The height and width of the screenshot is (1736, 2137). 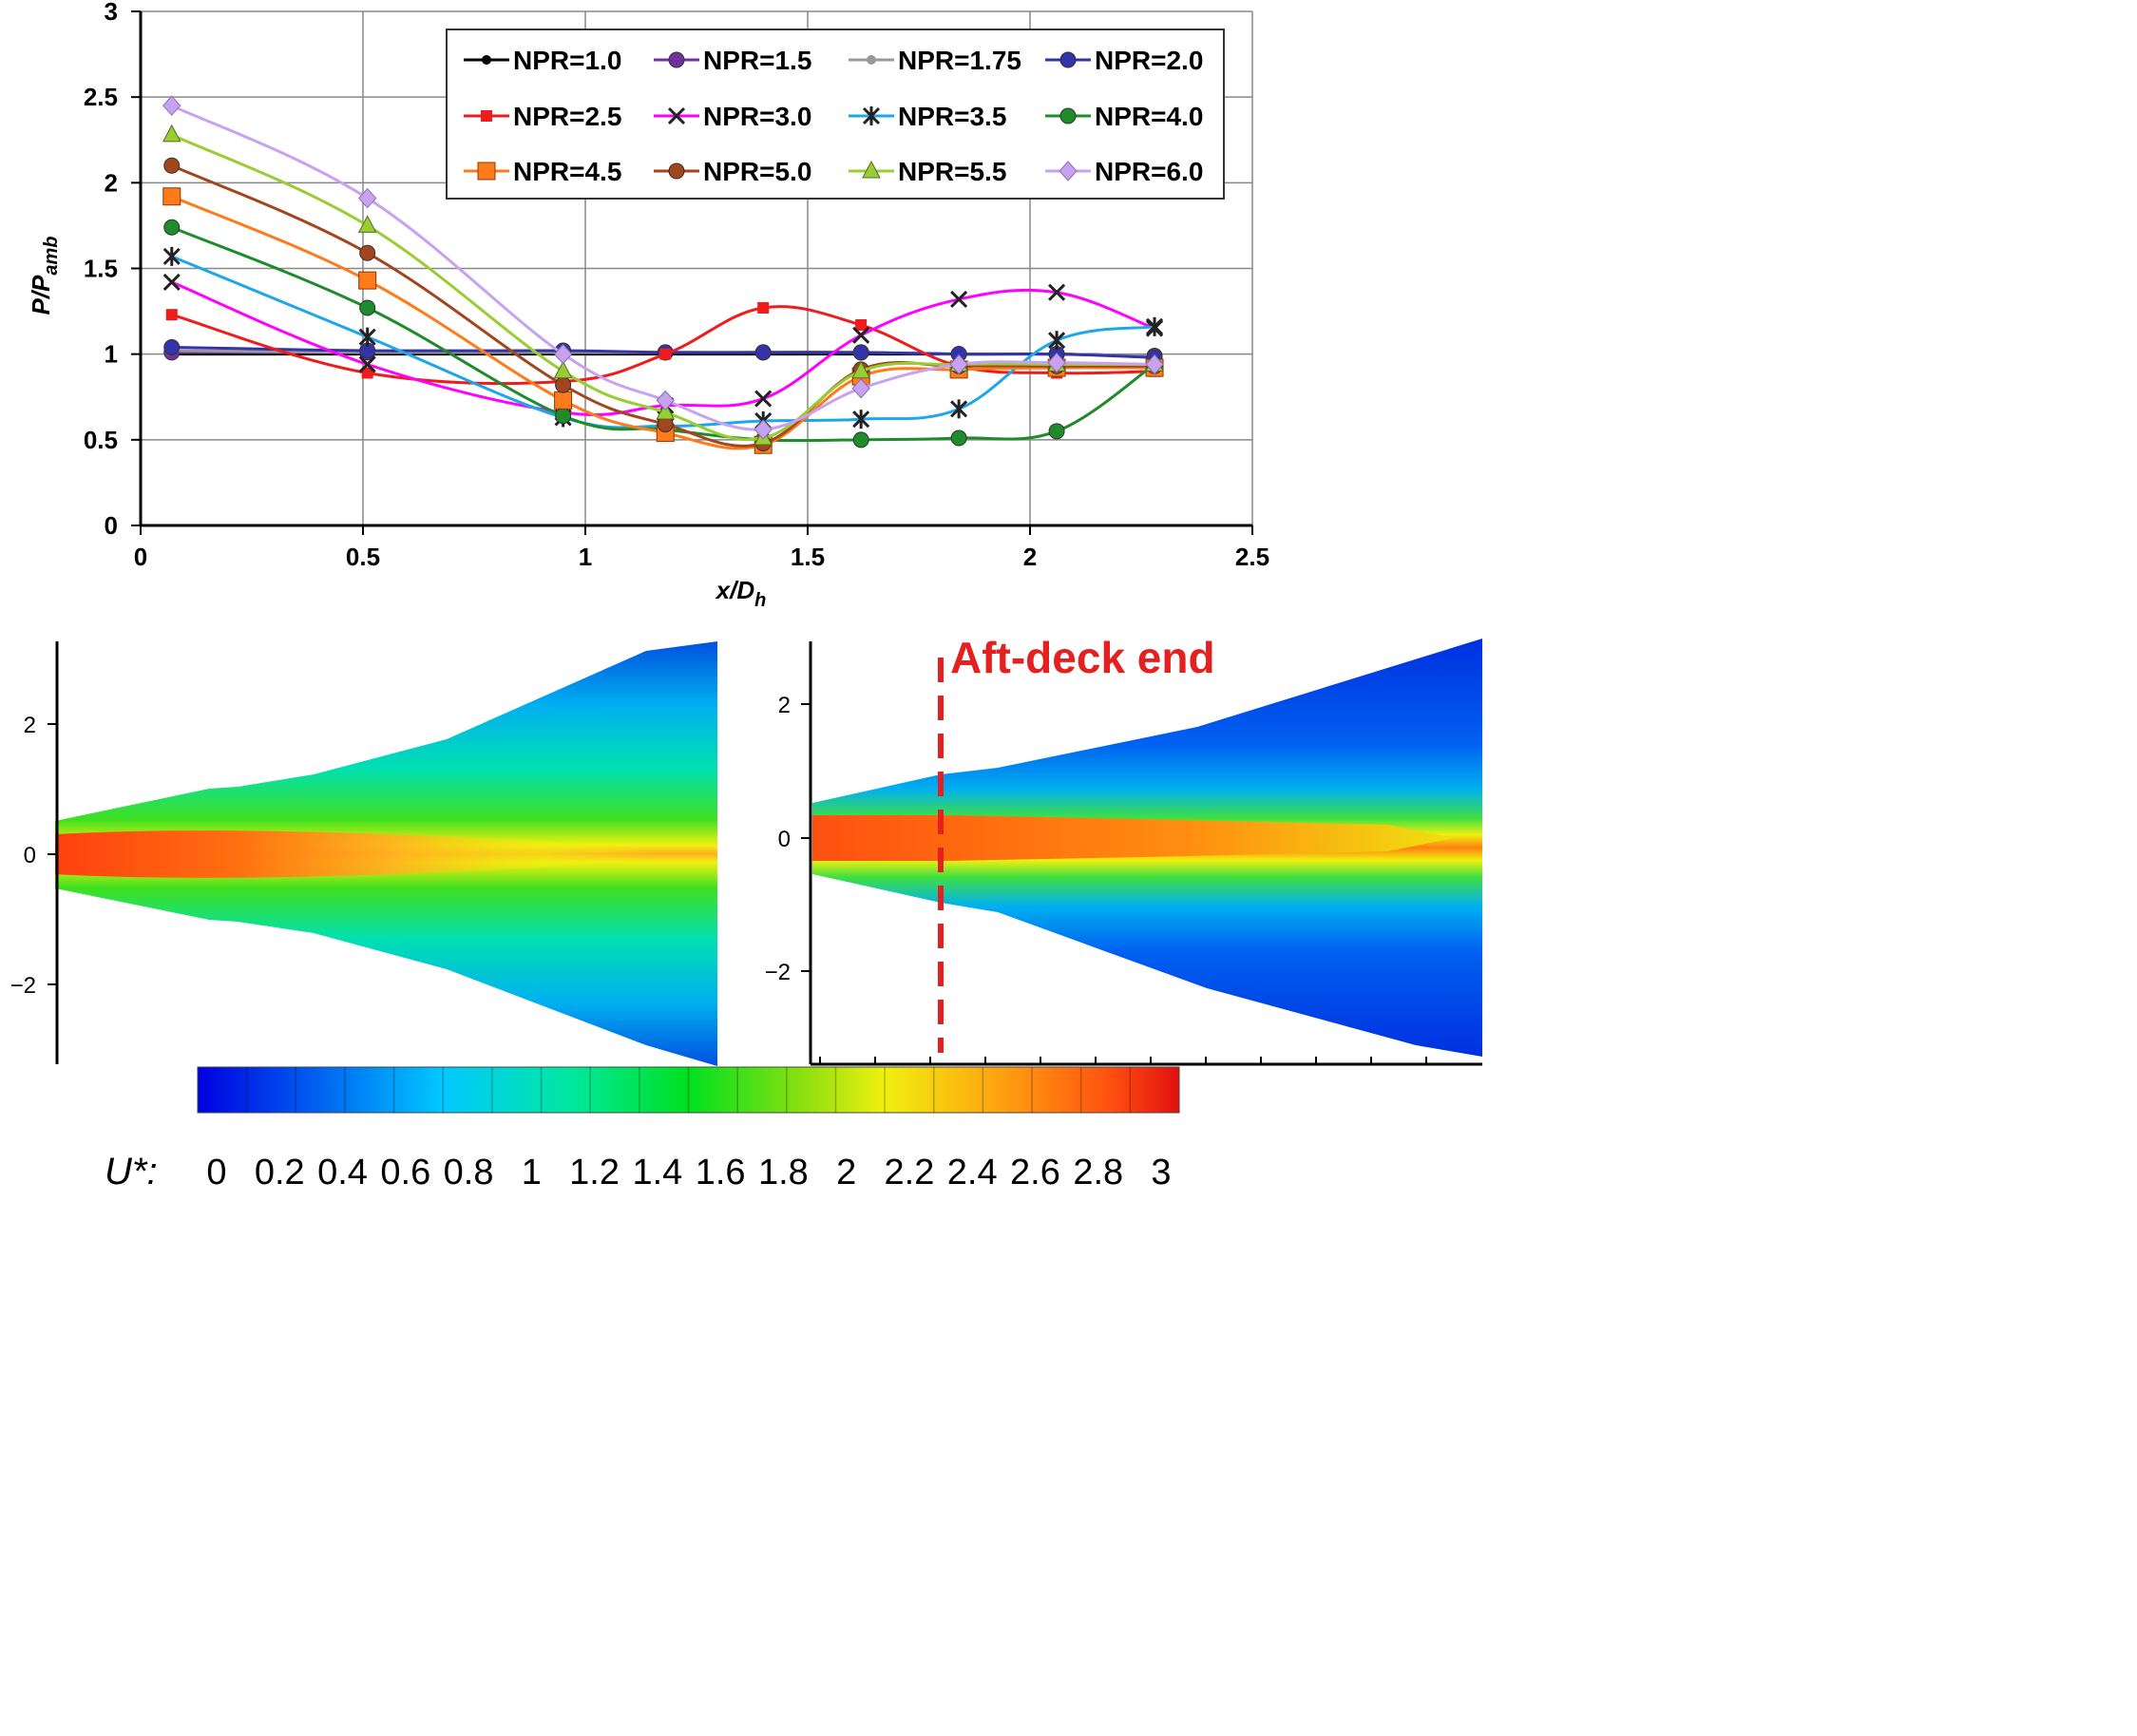 What do you see at coordinates (101, 269) in the screenshot?
I see `y-tick-label: 1.5` at bounding box center [101, 269].